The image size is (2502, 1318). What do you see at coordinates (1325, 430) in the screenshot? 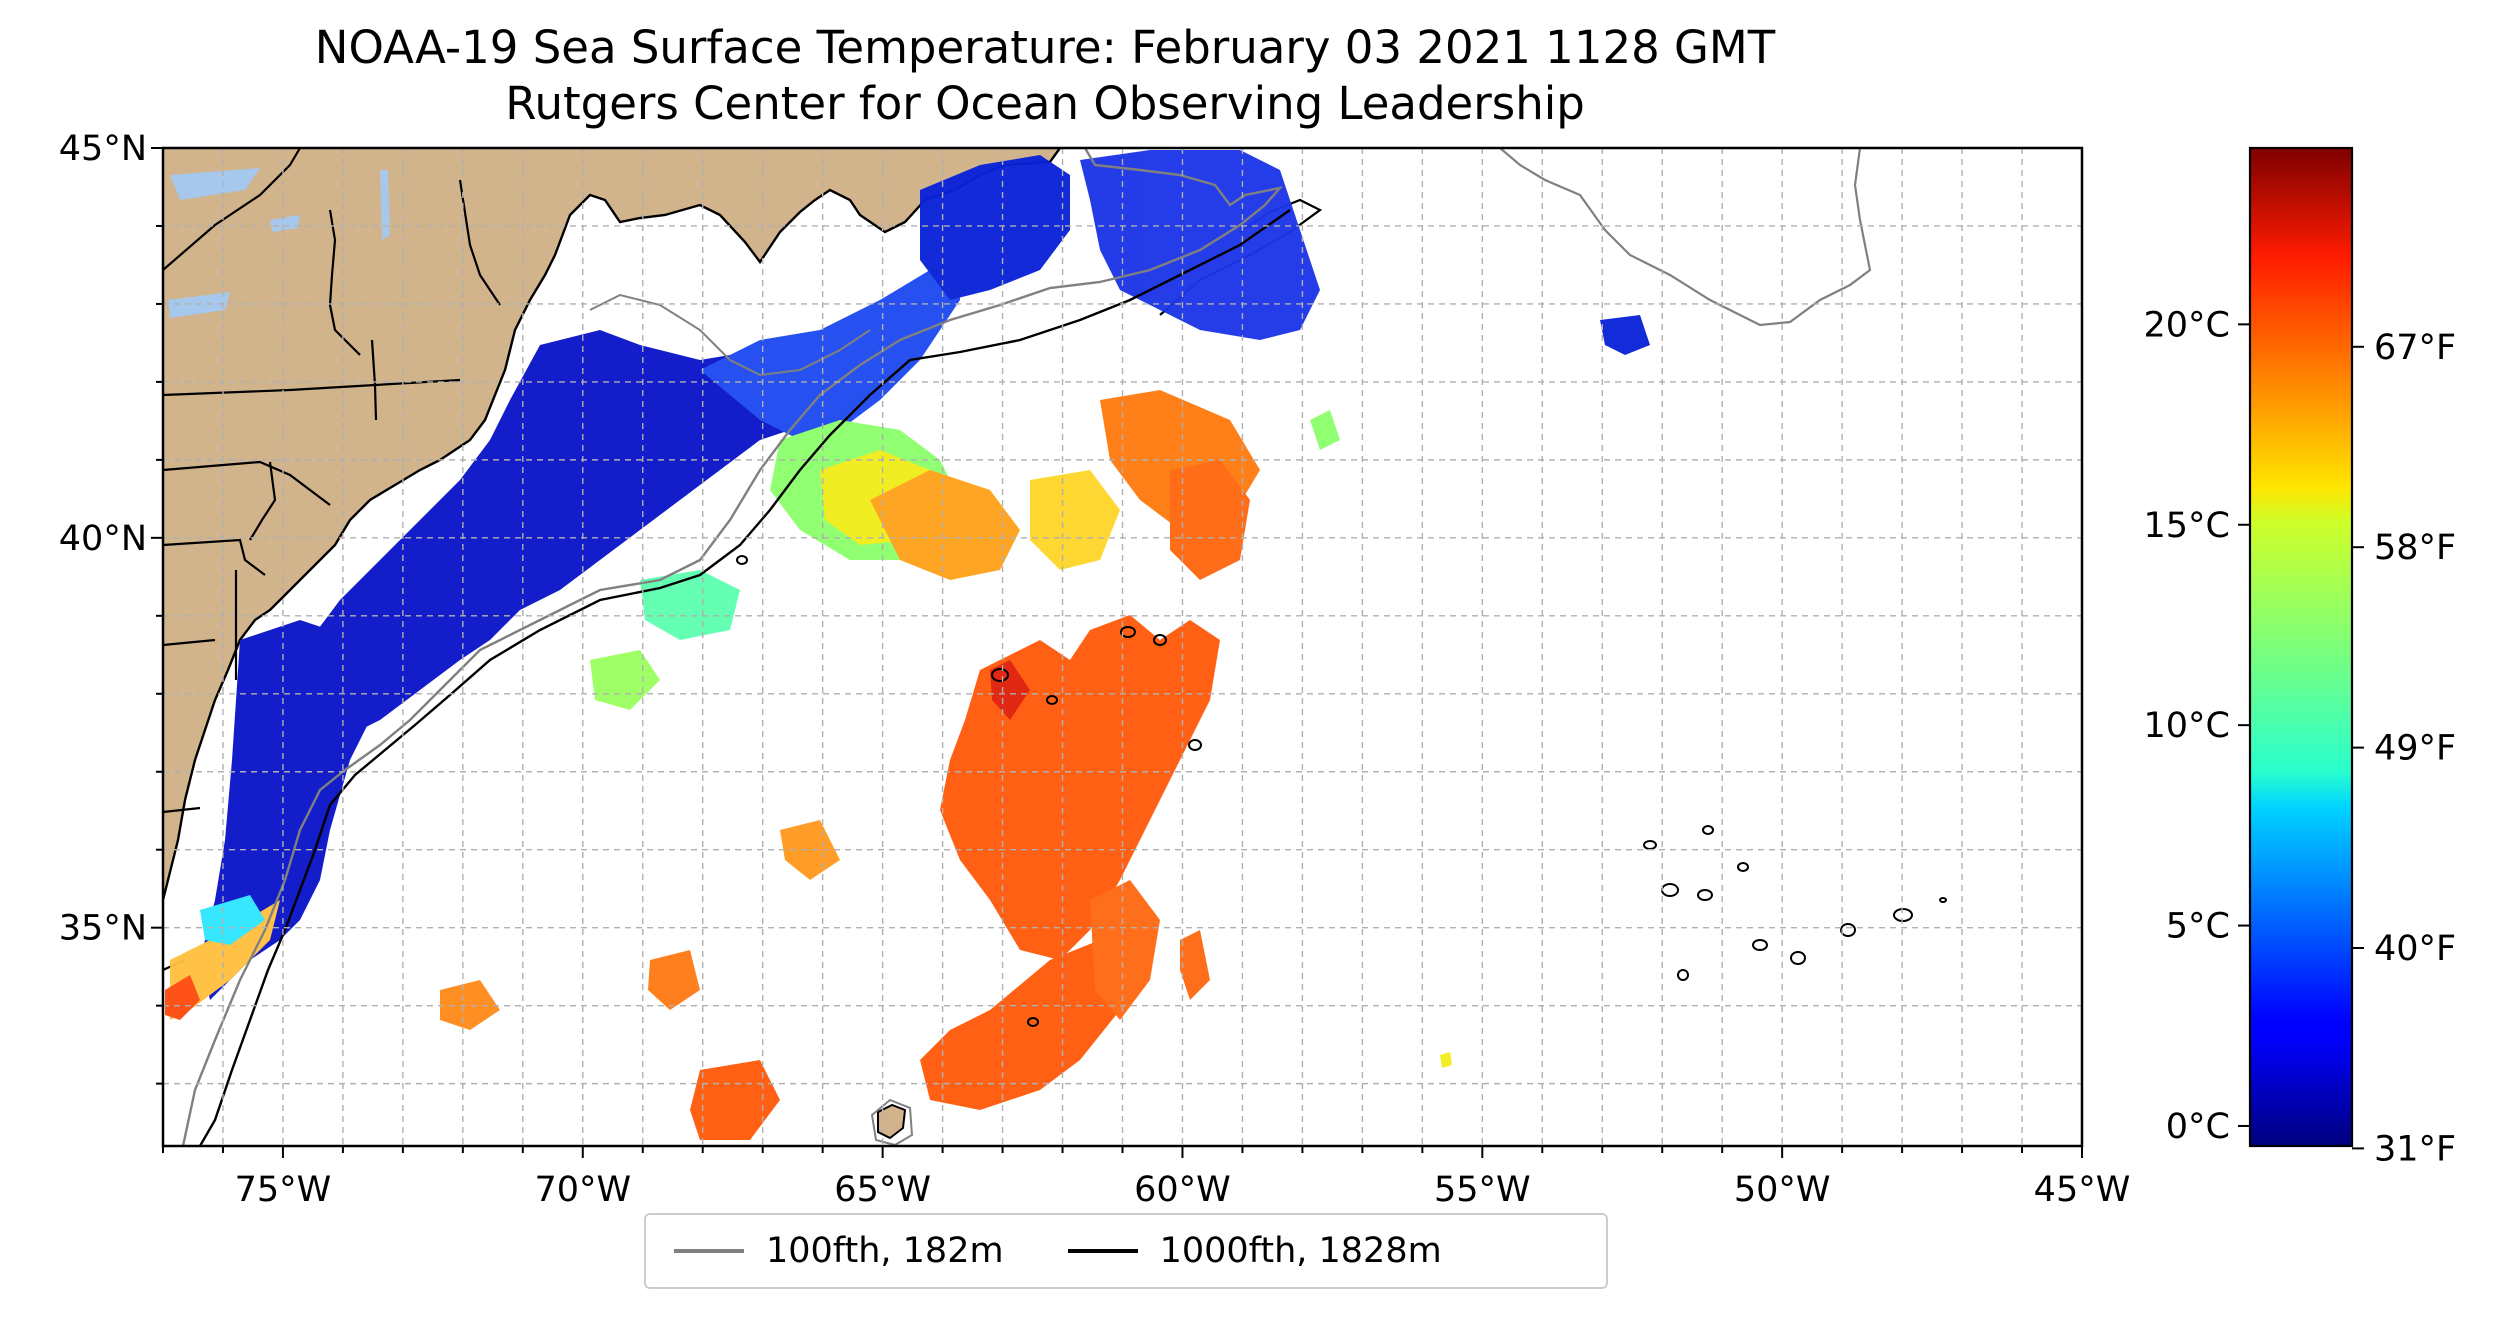
I see `sst-east-green` at bounding box center [1325, 430].